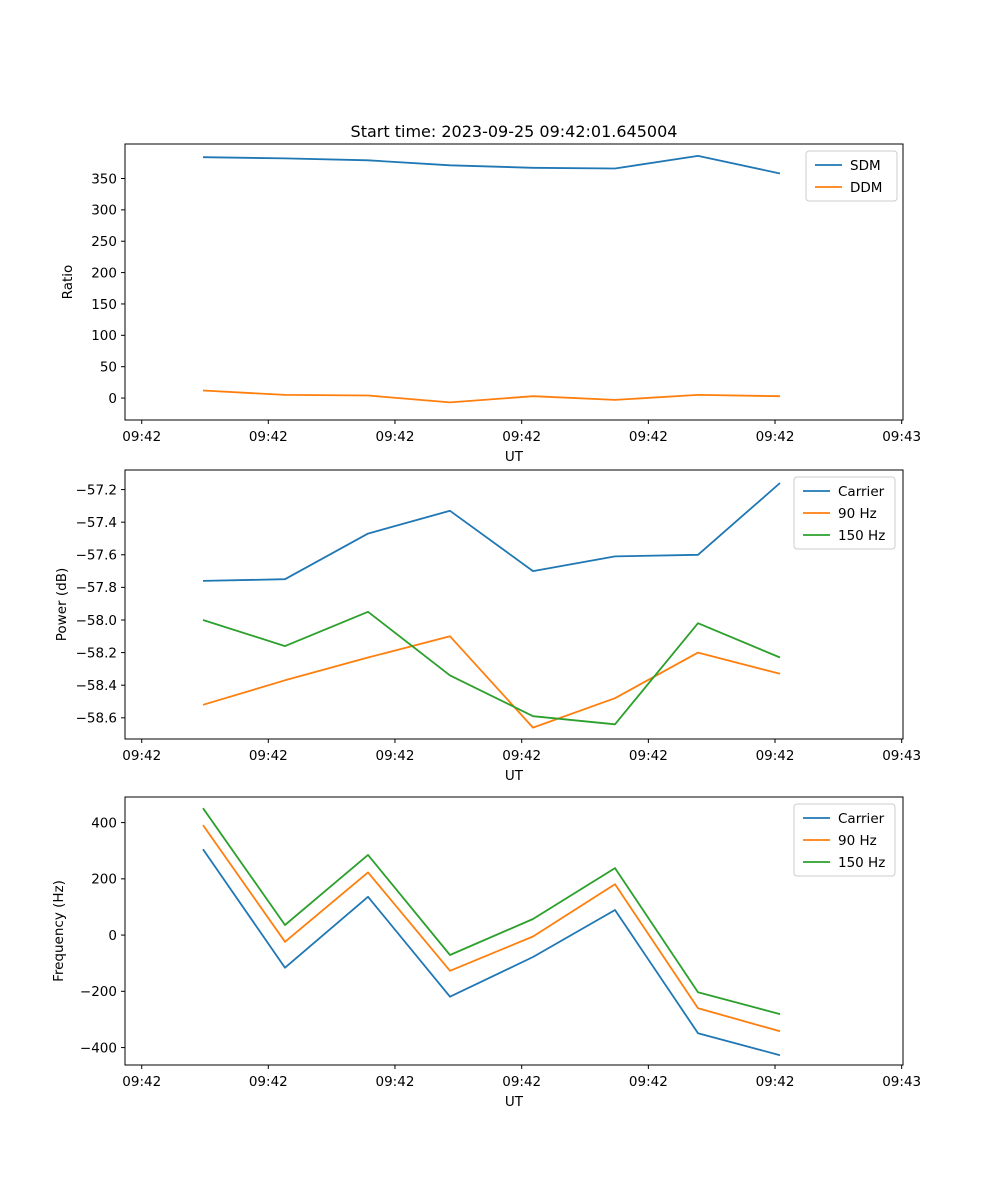 The height and width of the screenshot is (1200, 1000). I want to click on y-tick-label: 50, so click(108, 367).